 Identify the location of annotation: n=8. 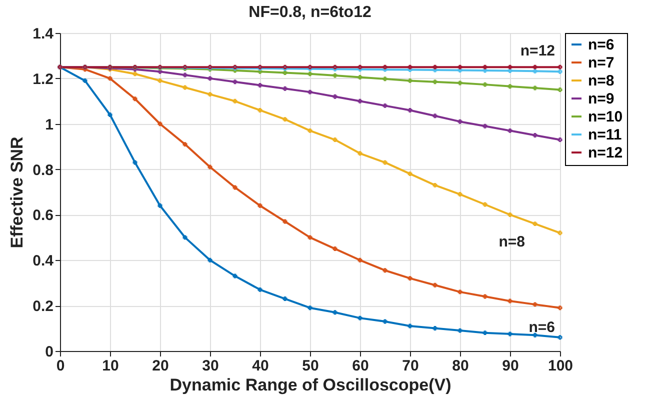
(511, 241).